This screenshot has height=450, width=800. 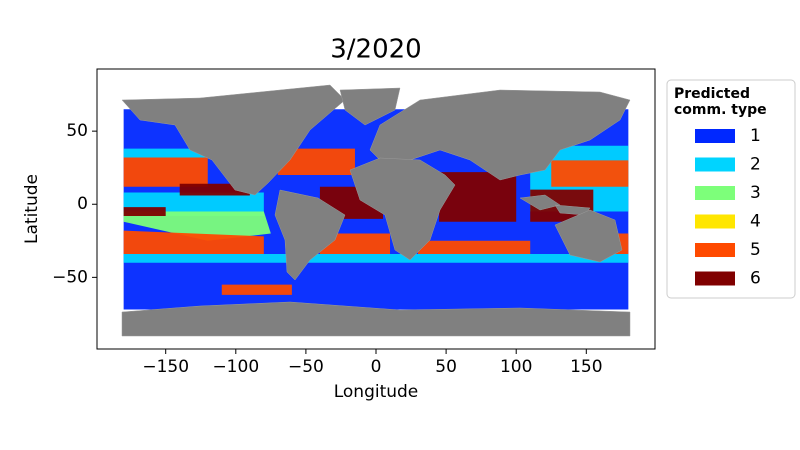 I want to click on legend-title: Predicted, so click(x=712, y=94).